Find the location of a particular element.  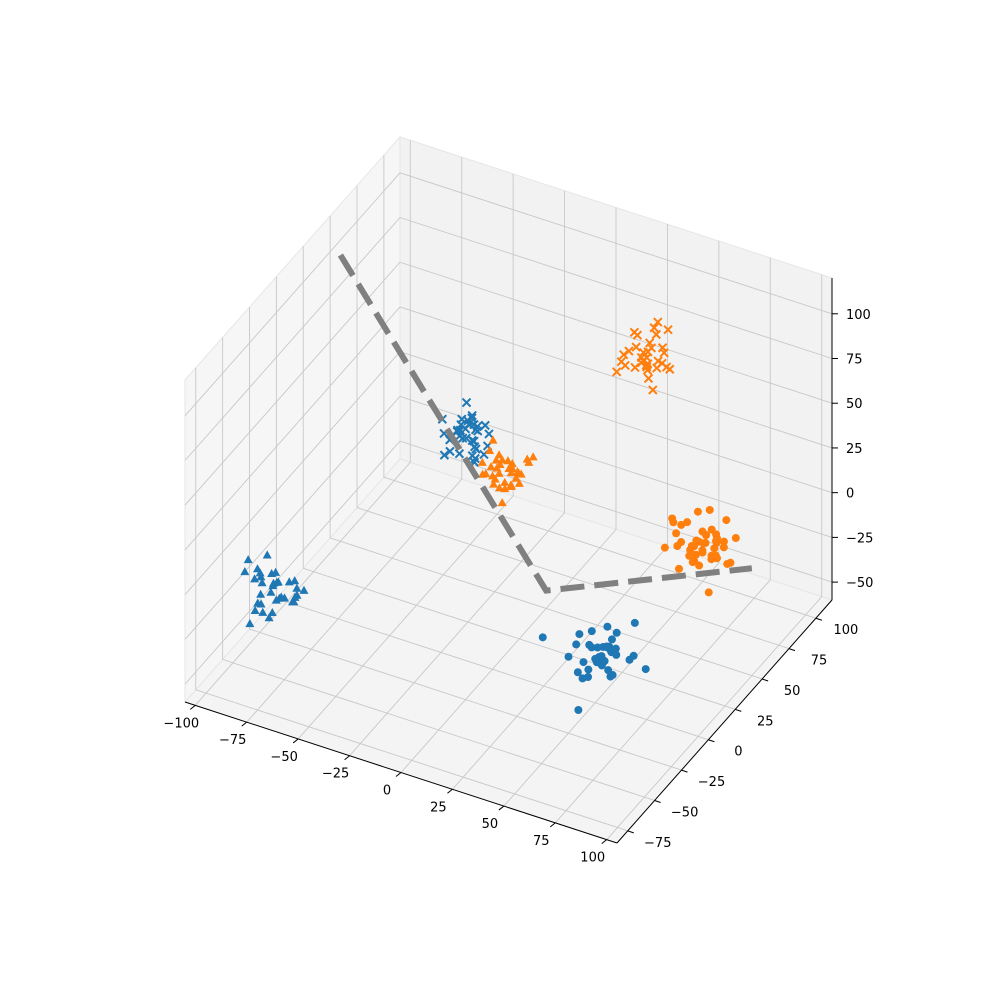

series-blue-triangle is located at coordinates (274, 589).